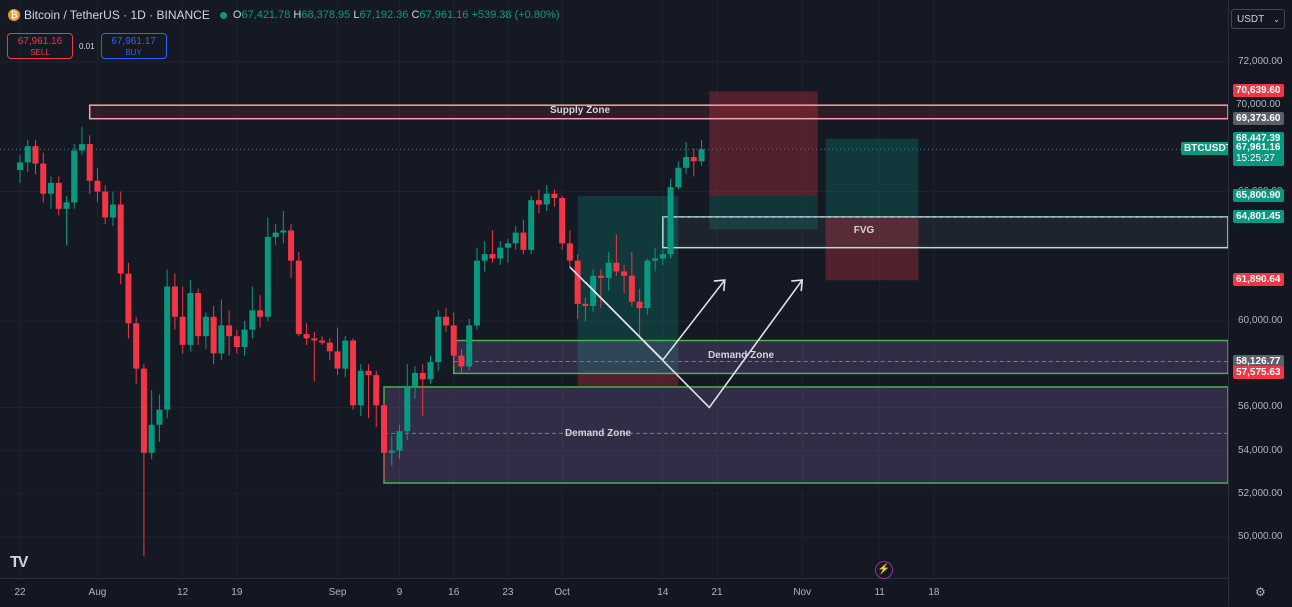  I want to click on demand1-zone-box, so click(840, 357).